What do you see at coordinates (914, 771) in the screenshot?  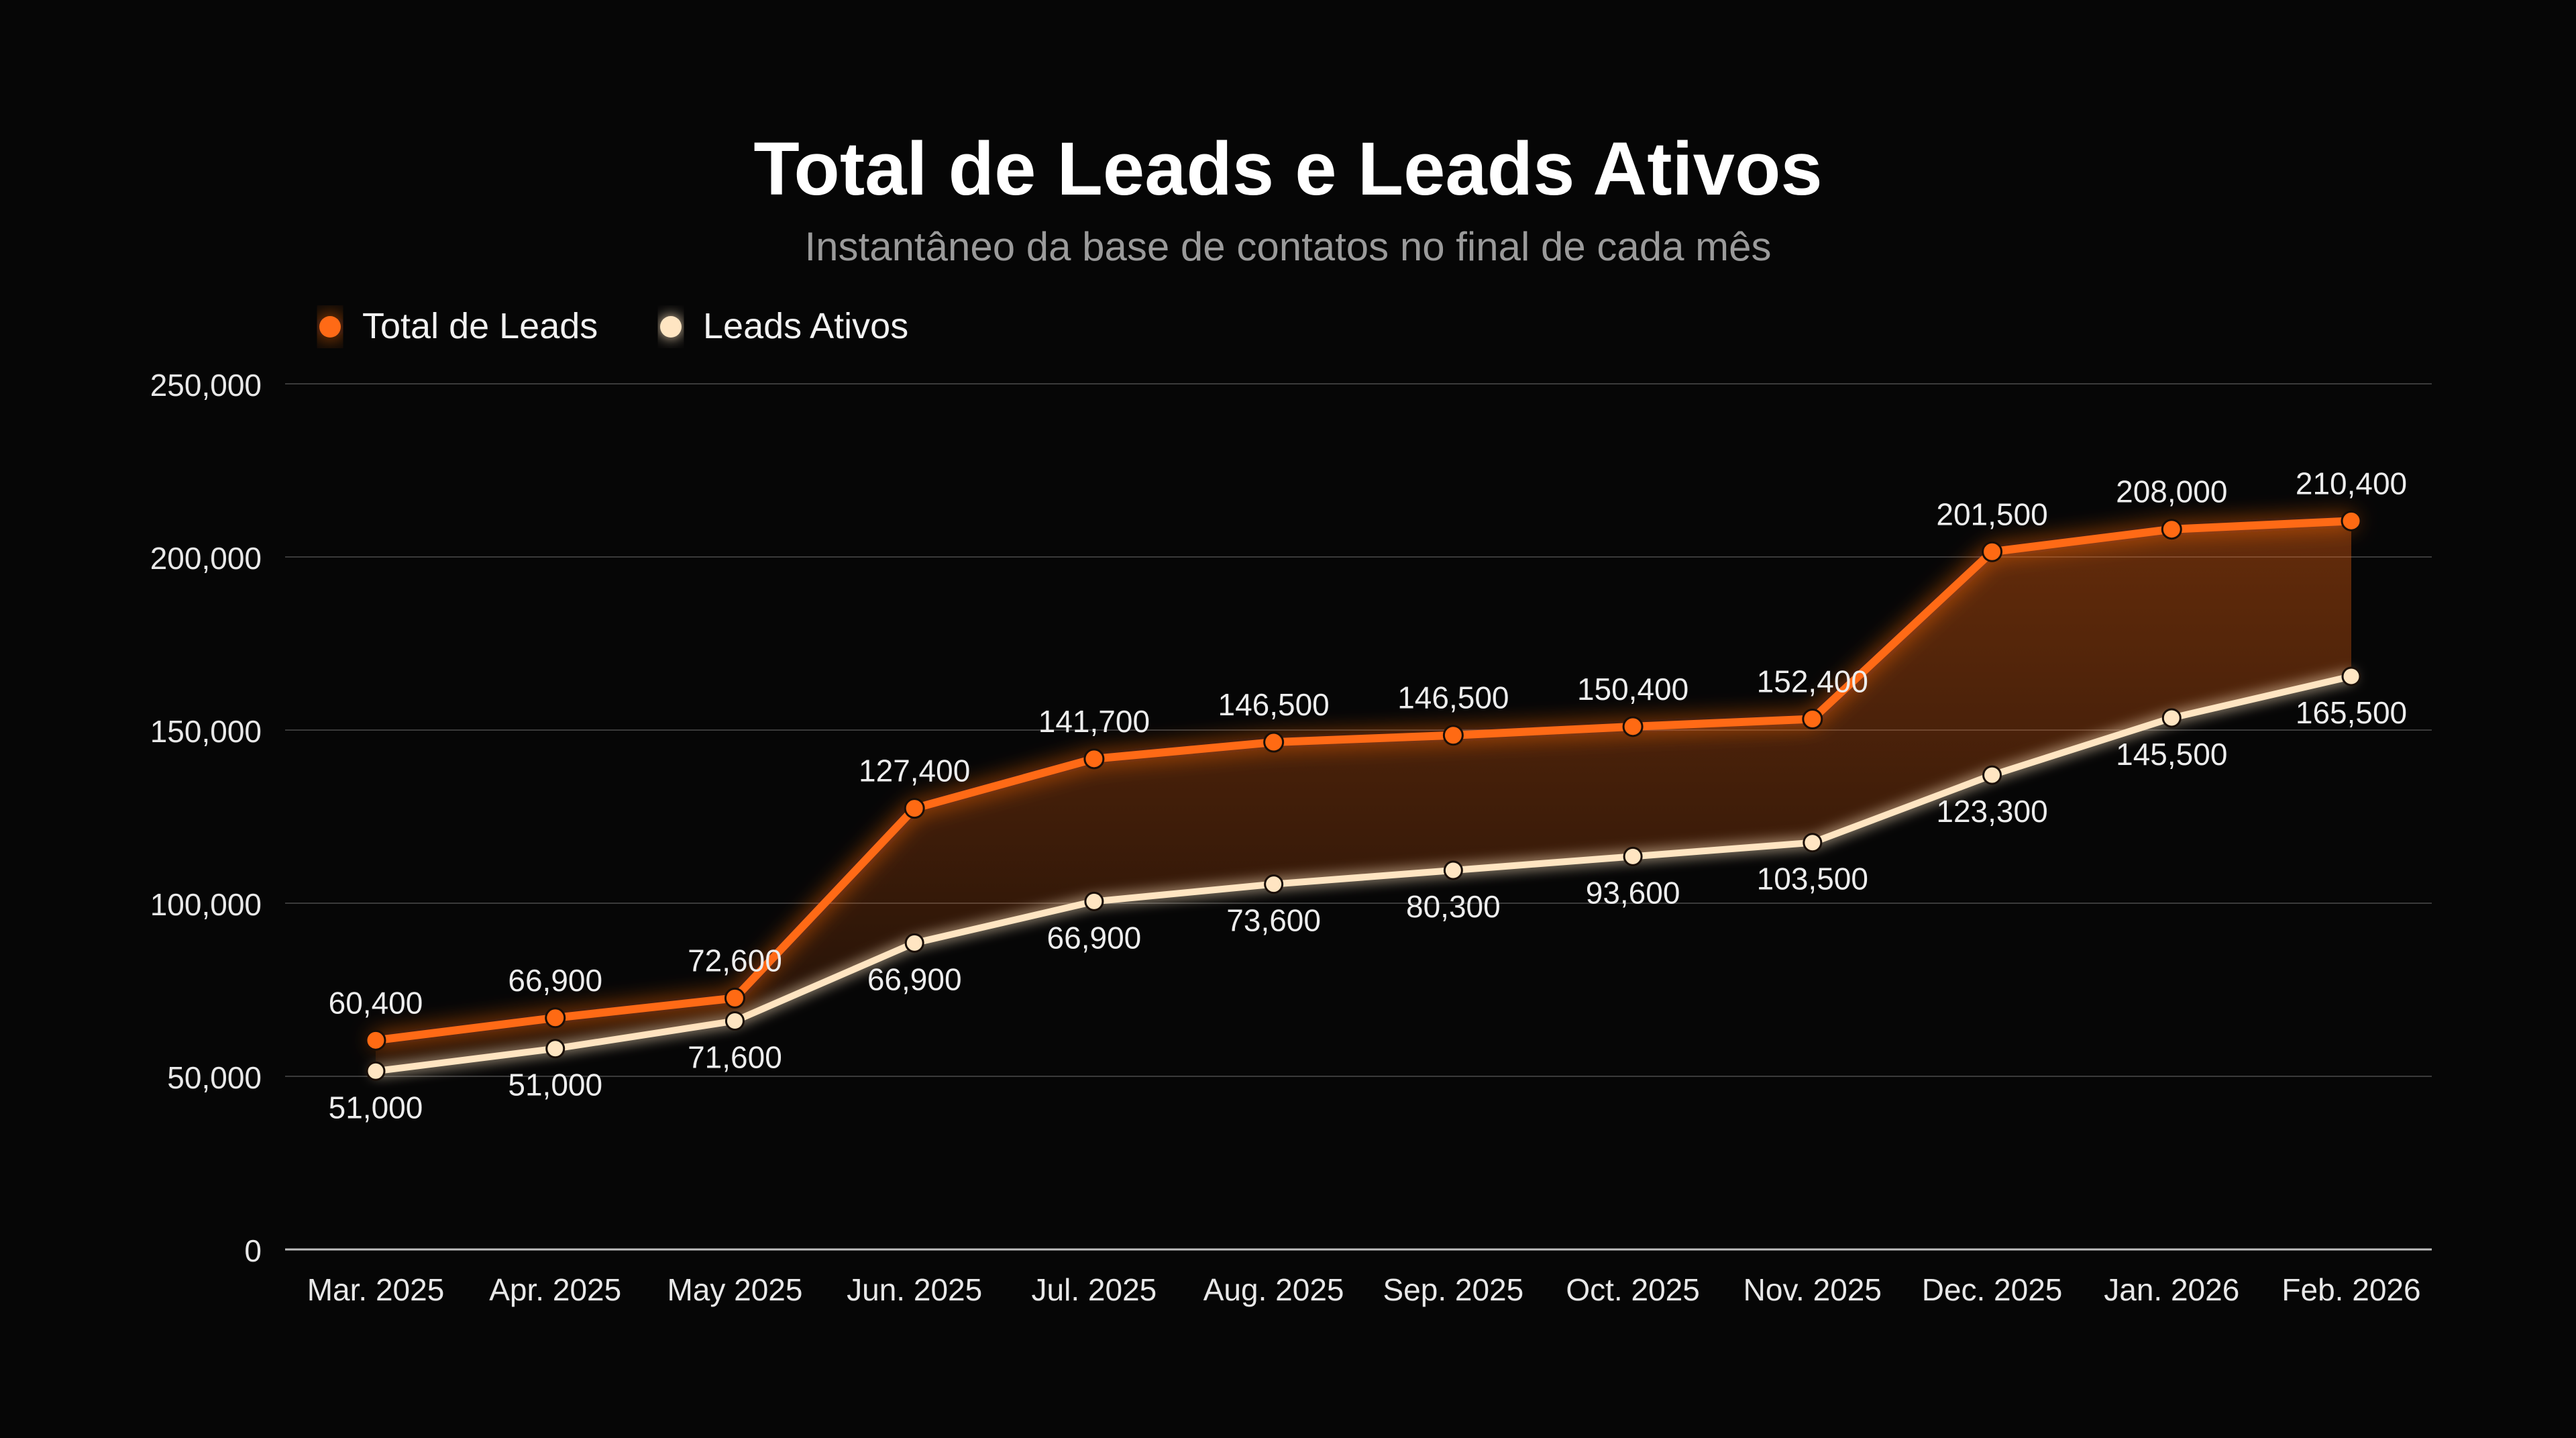 I see `total-leads-data-label: 127,400` at bounding box center [914, 771].